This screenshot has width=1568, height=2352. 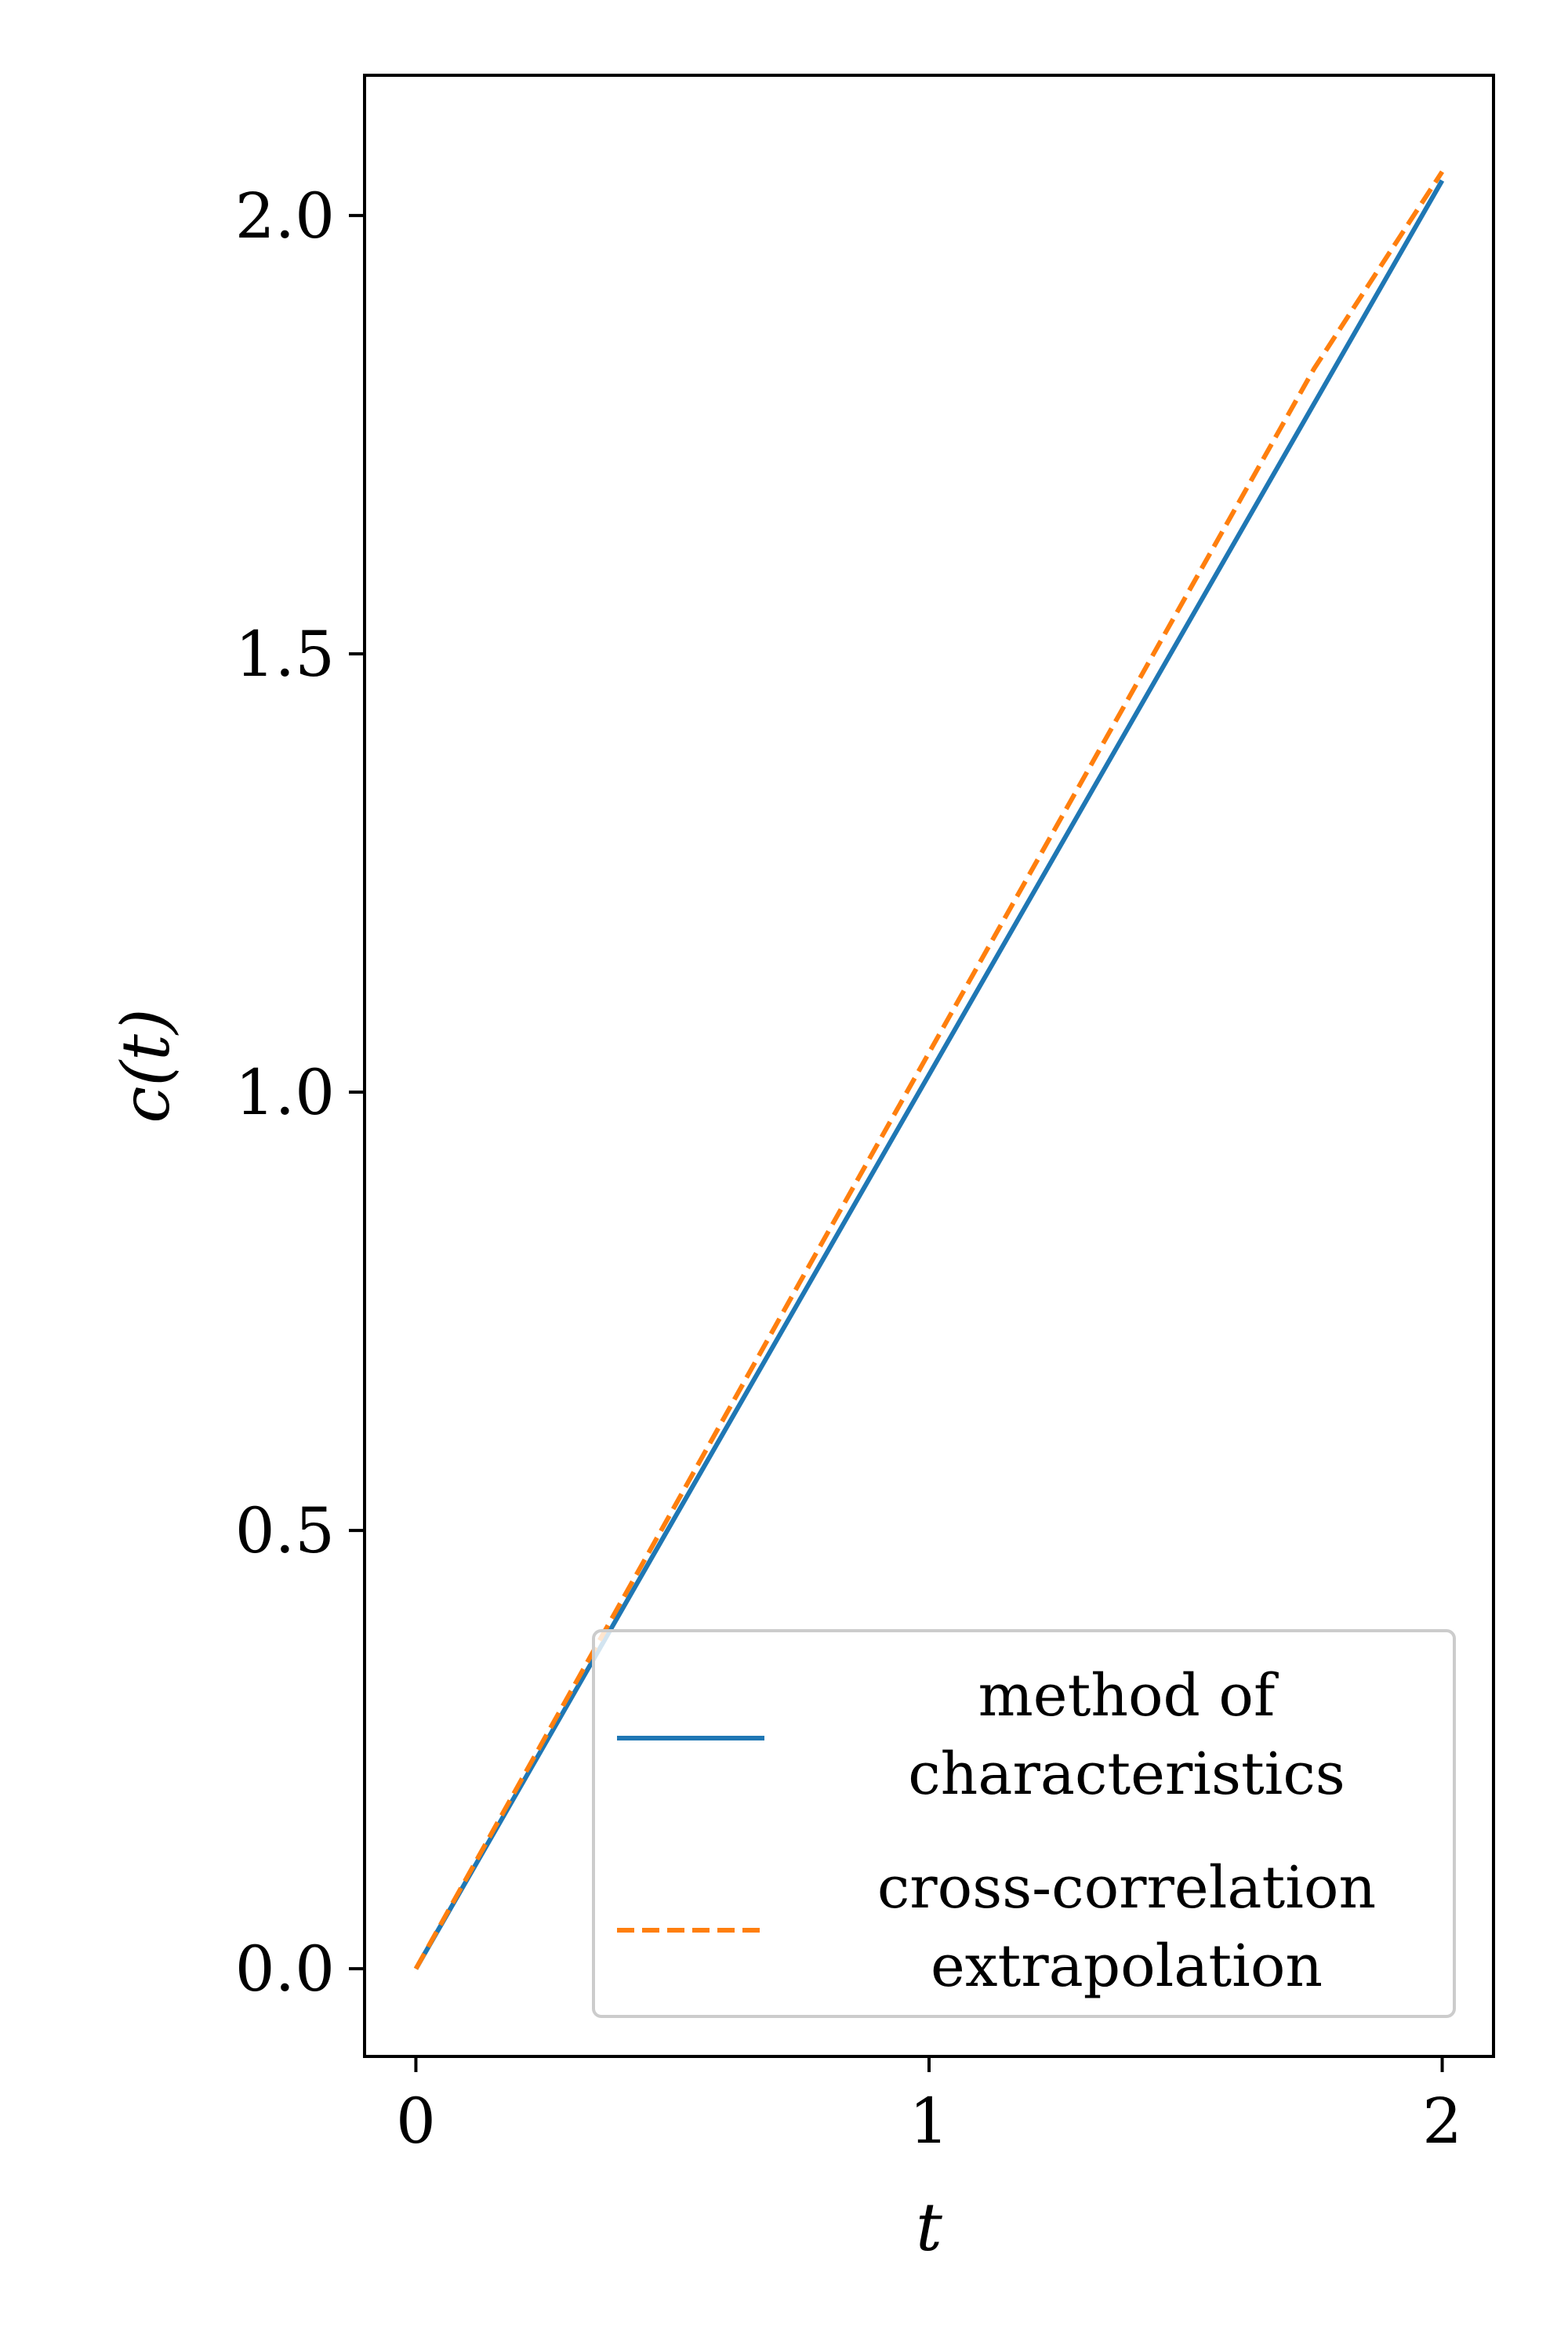 I want to click on legend-label: method of, so click(x=1128, y=1696).